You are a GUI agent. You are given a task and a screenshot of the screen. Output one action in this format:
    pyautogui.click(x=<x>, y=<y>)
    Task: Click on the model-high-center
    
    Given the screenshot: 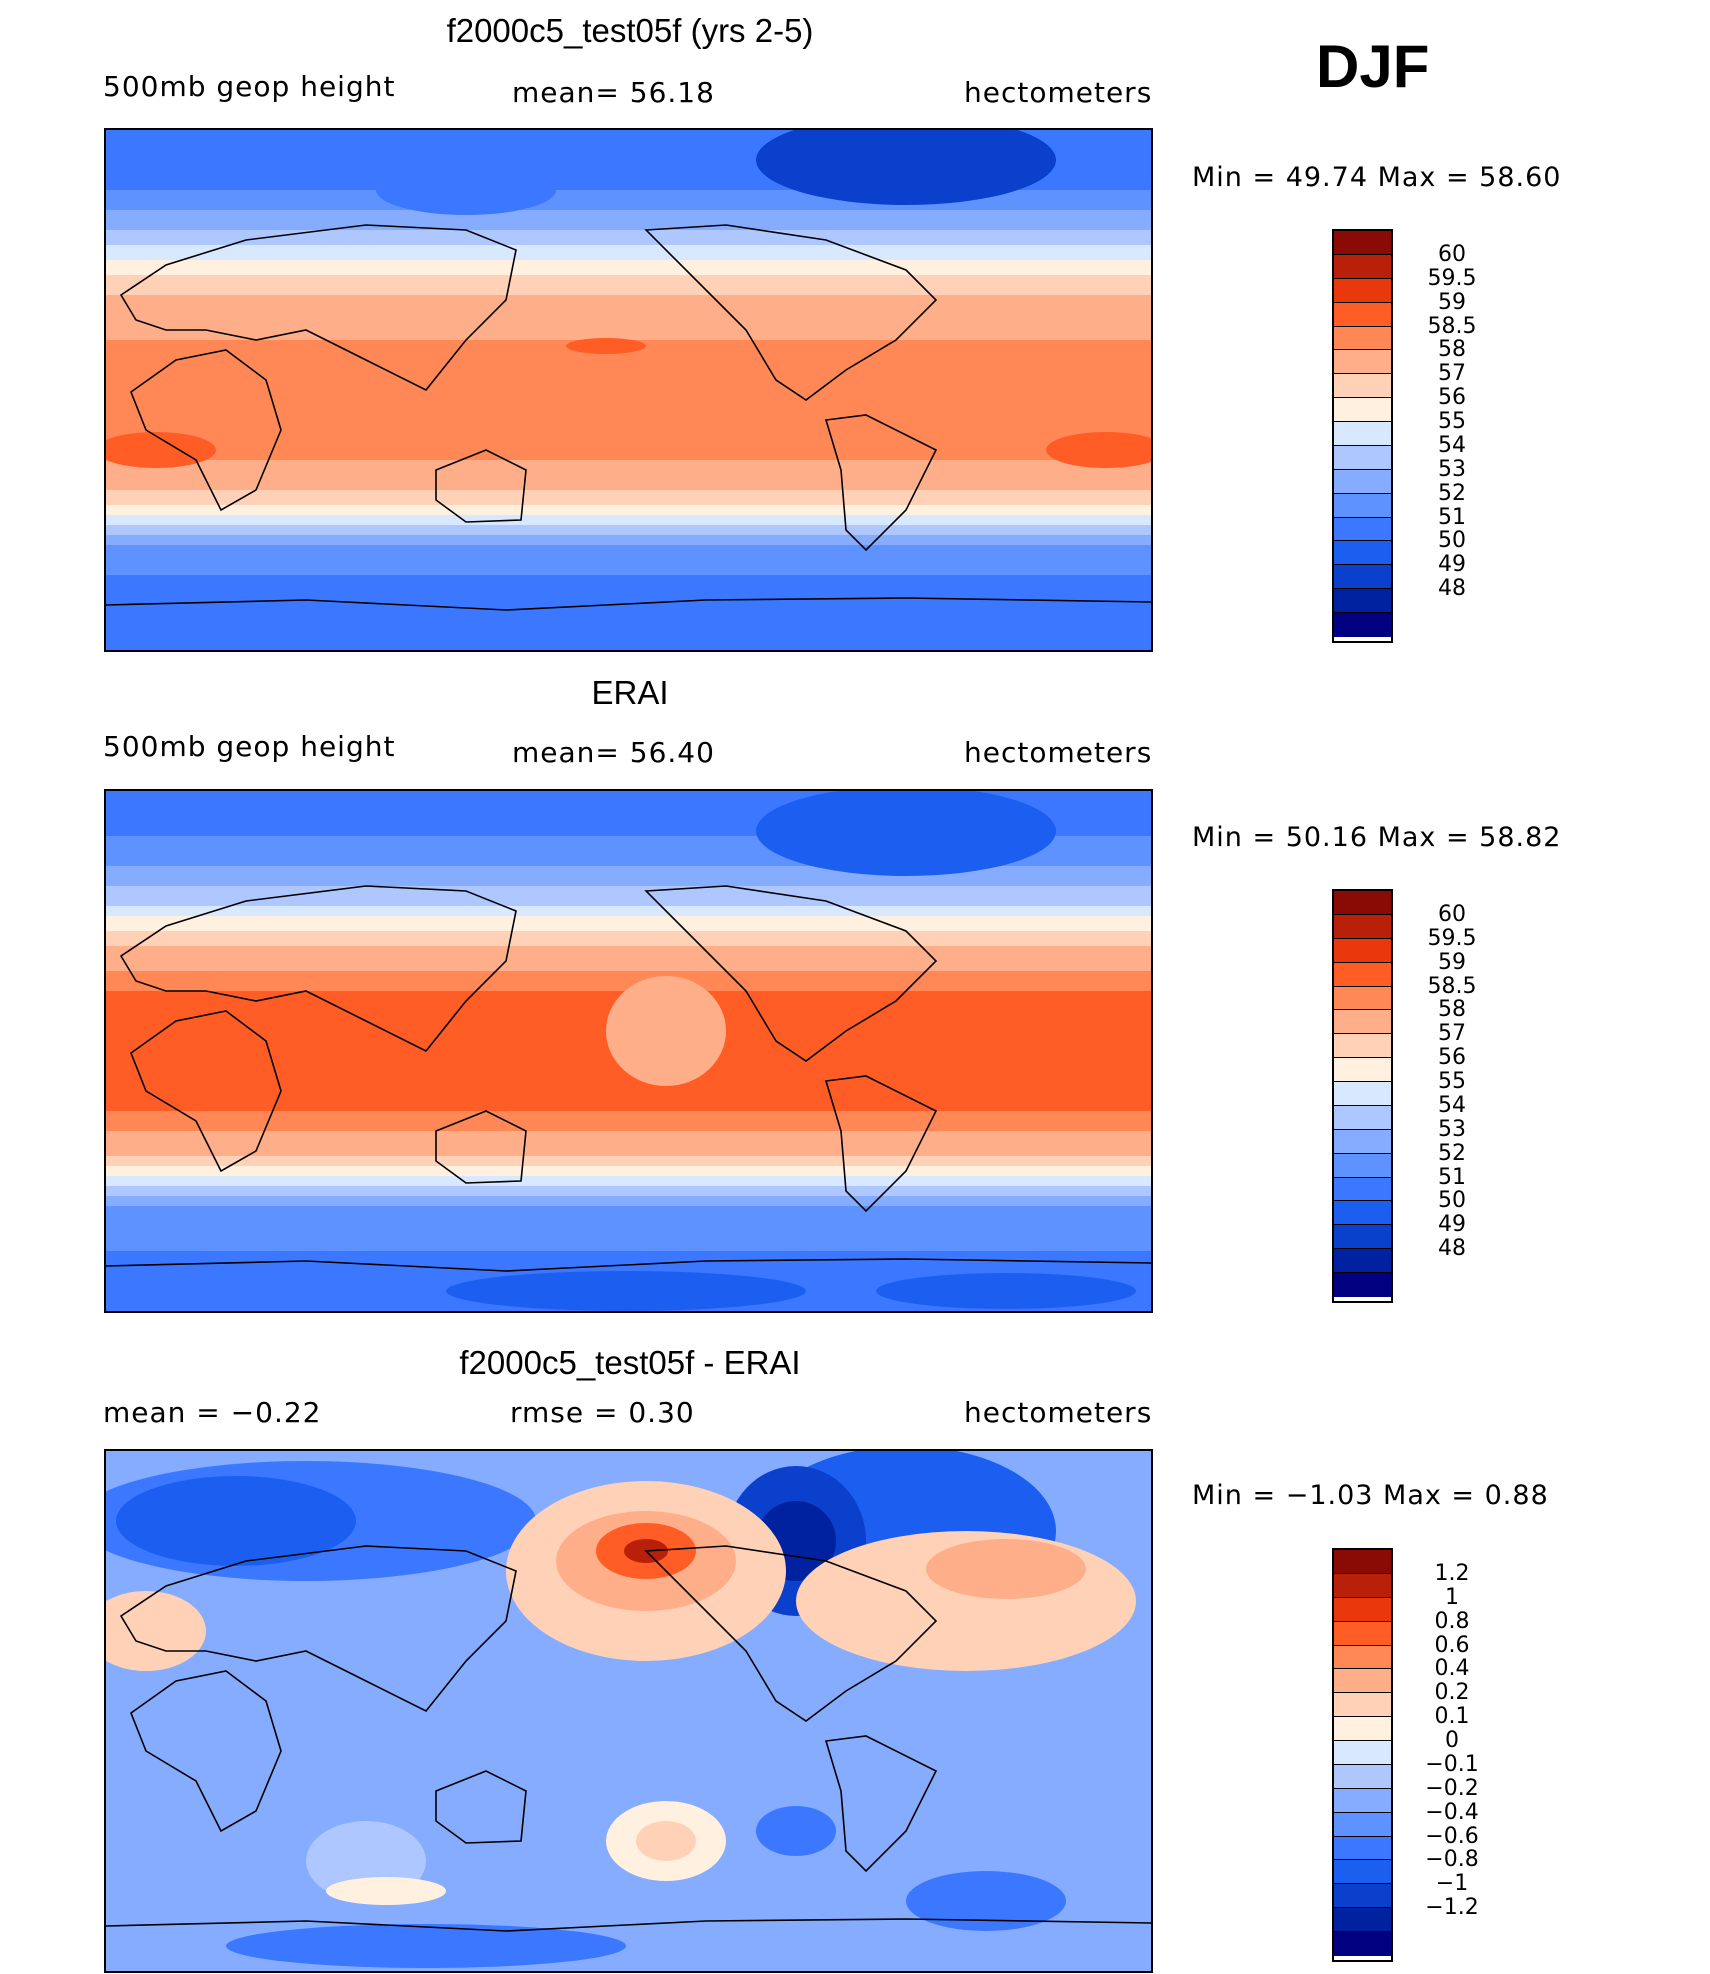 What is the action you would take?
    pyautogui.click(x=1098, y=450)
    